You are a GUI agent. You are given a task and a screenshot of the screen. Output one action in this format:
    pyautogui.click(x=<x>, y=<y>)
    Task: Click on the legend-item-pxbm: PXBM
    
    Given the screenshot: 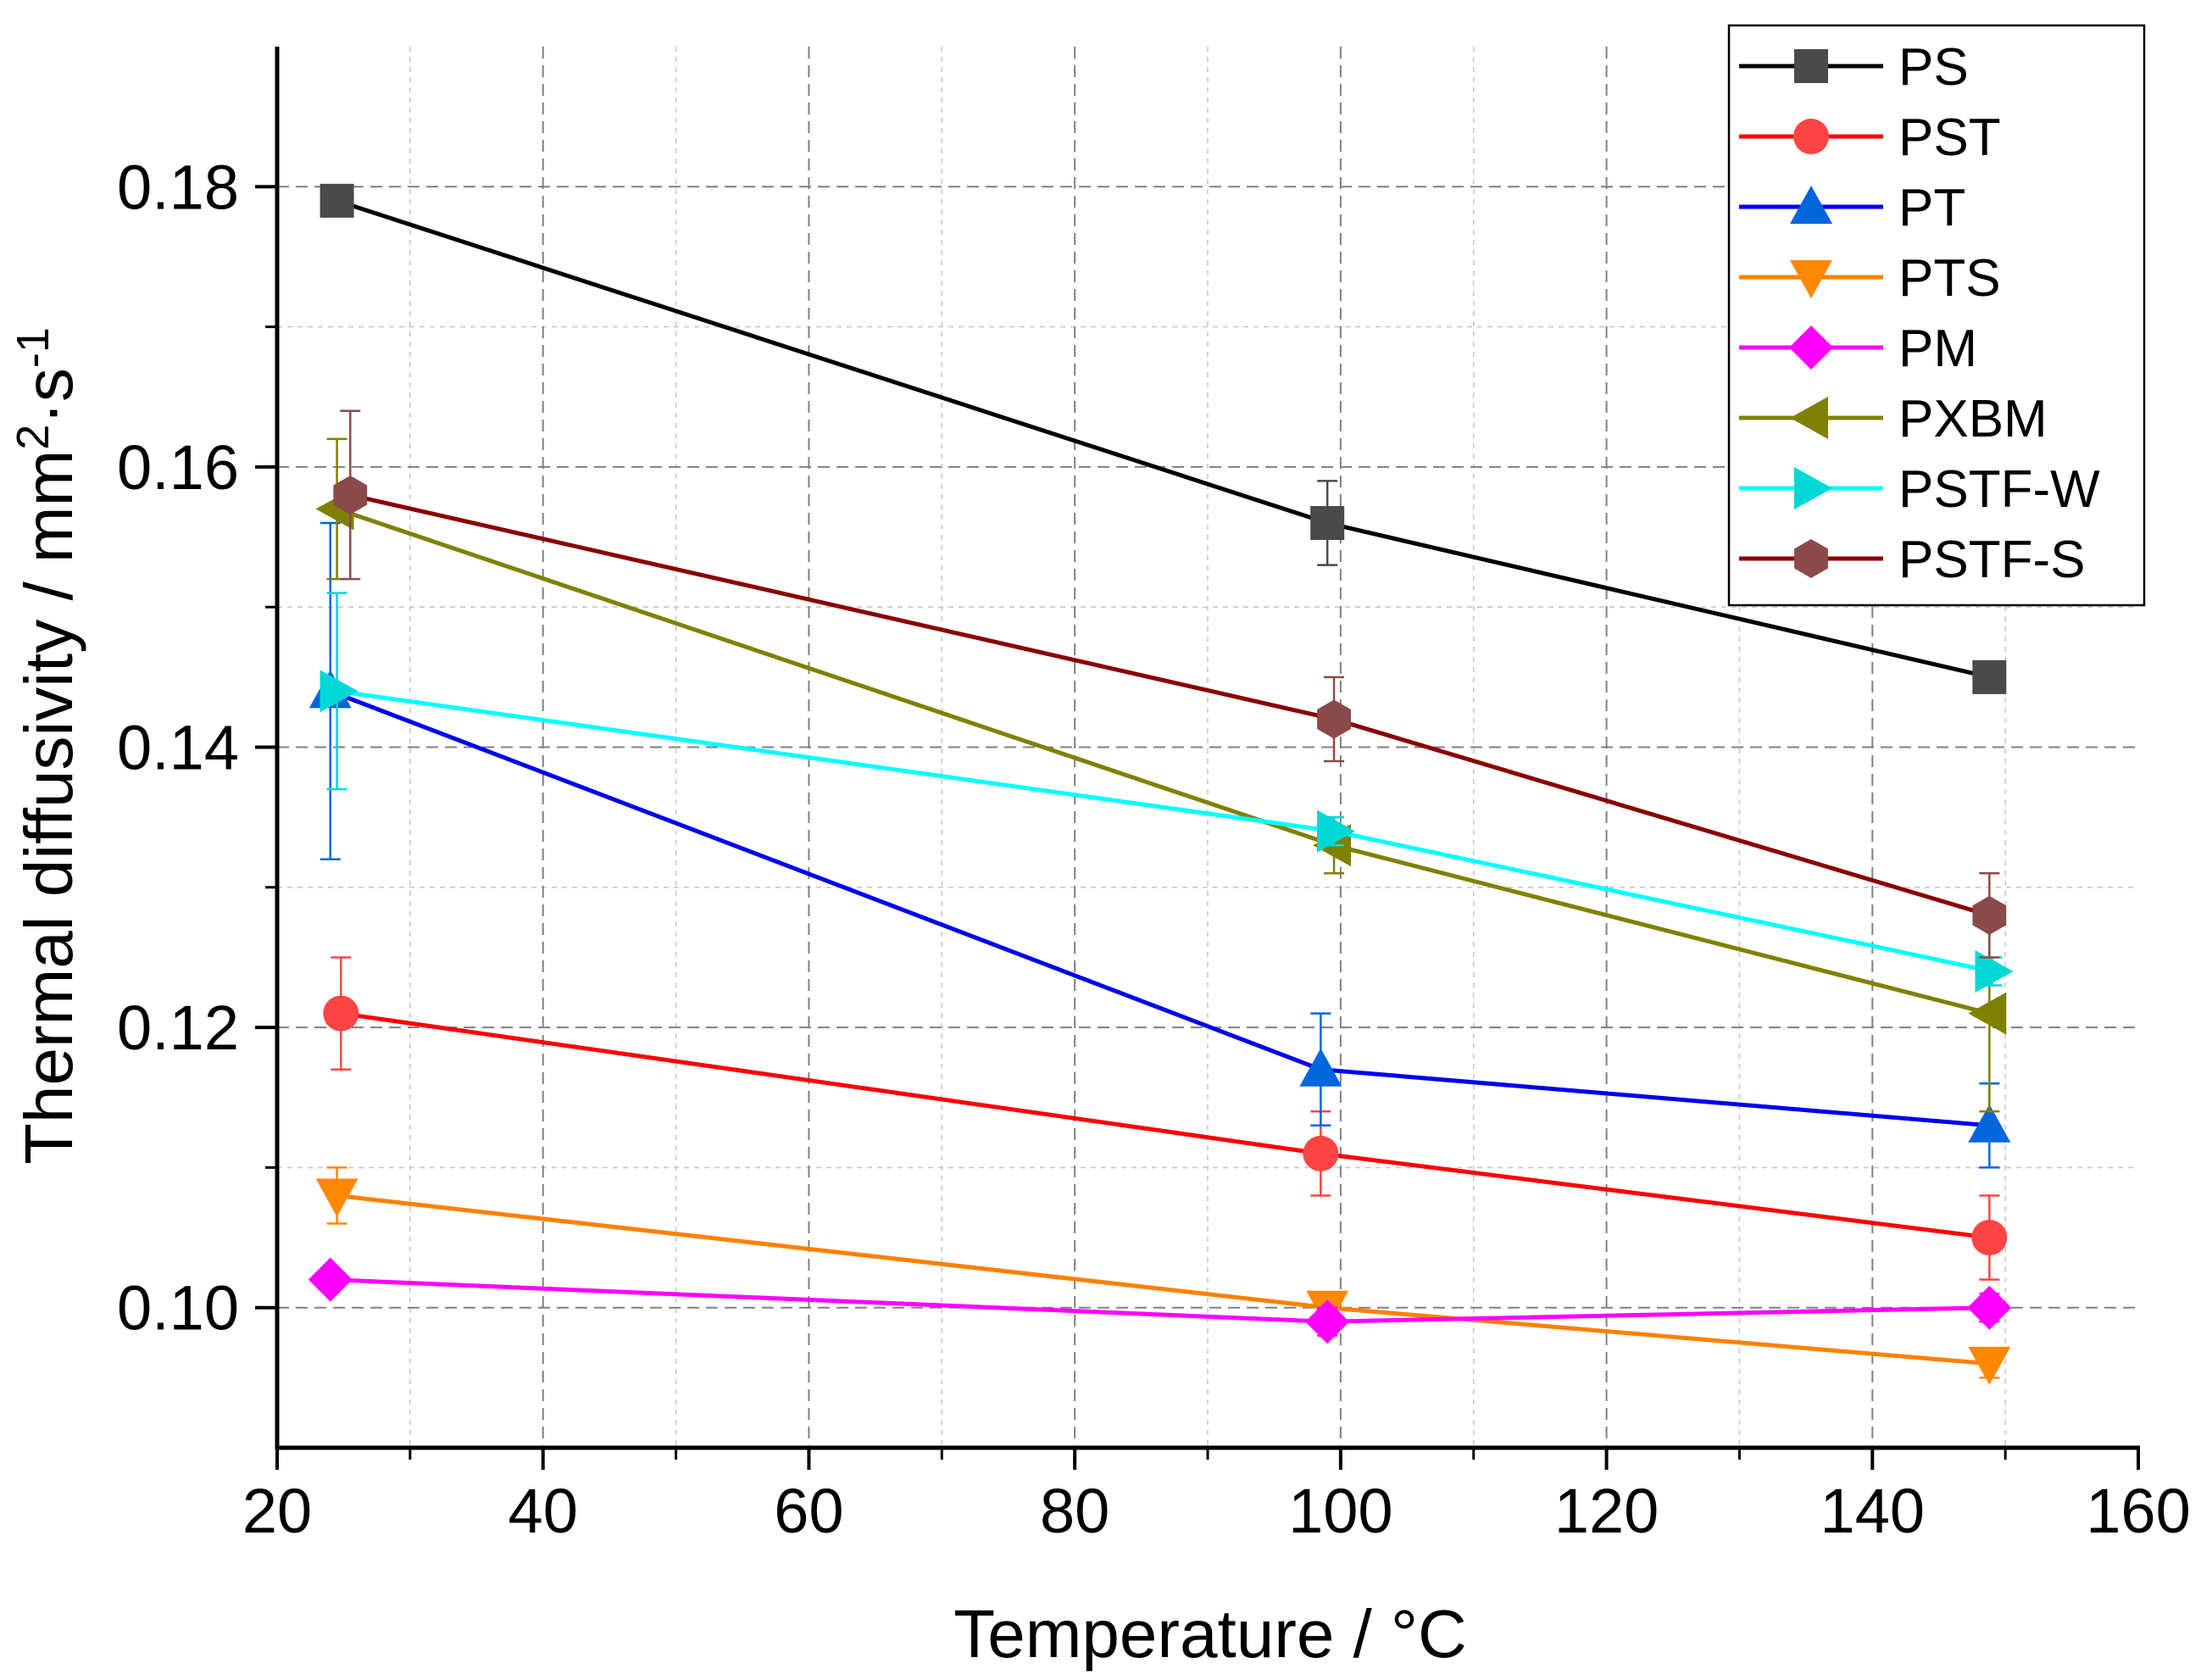 What is the action you would take?
    pyautogui.click(x=1893, y=419)
    